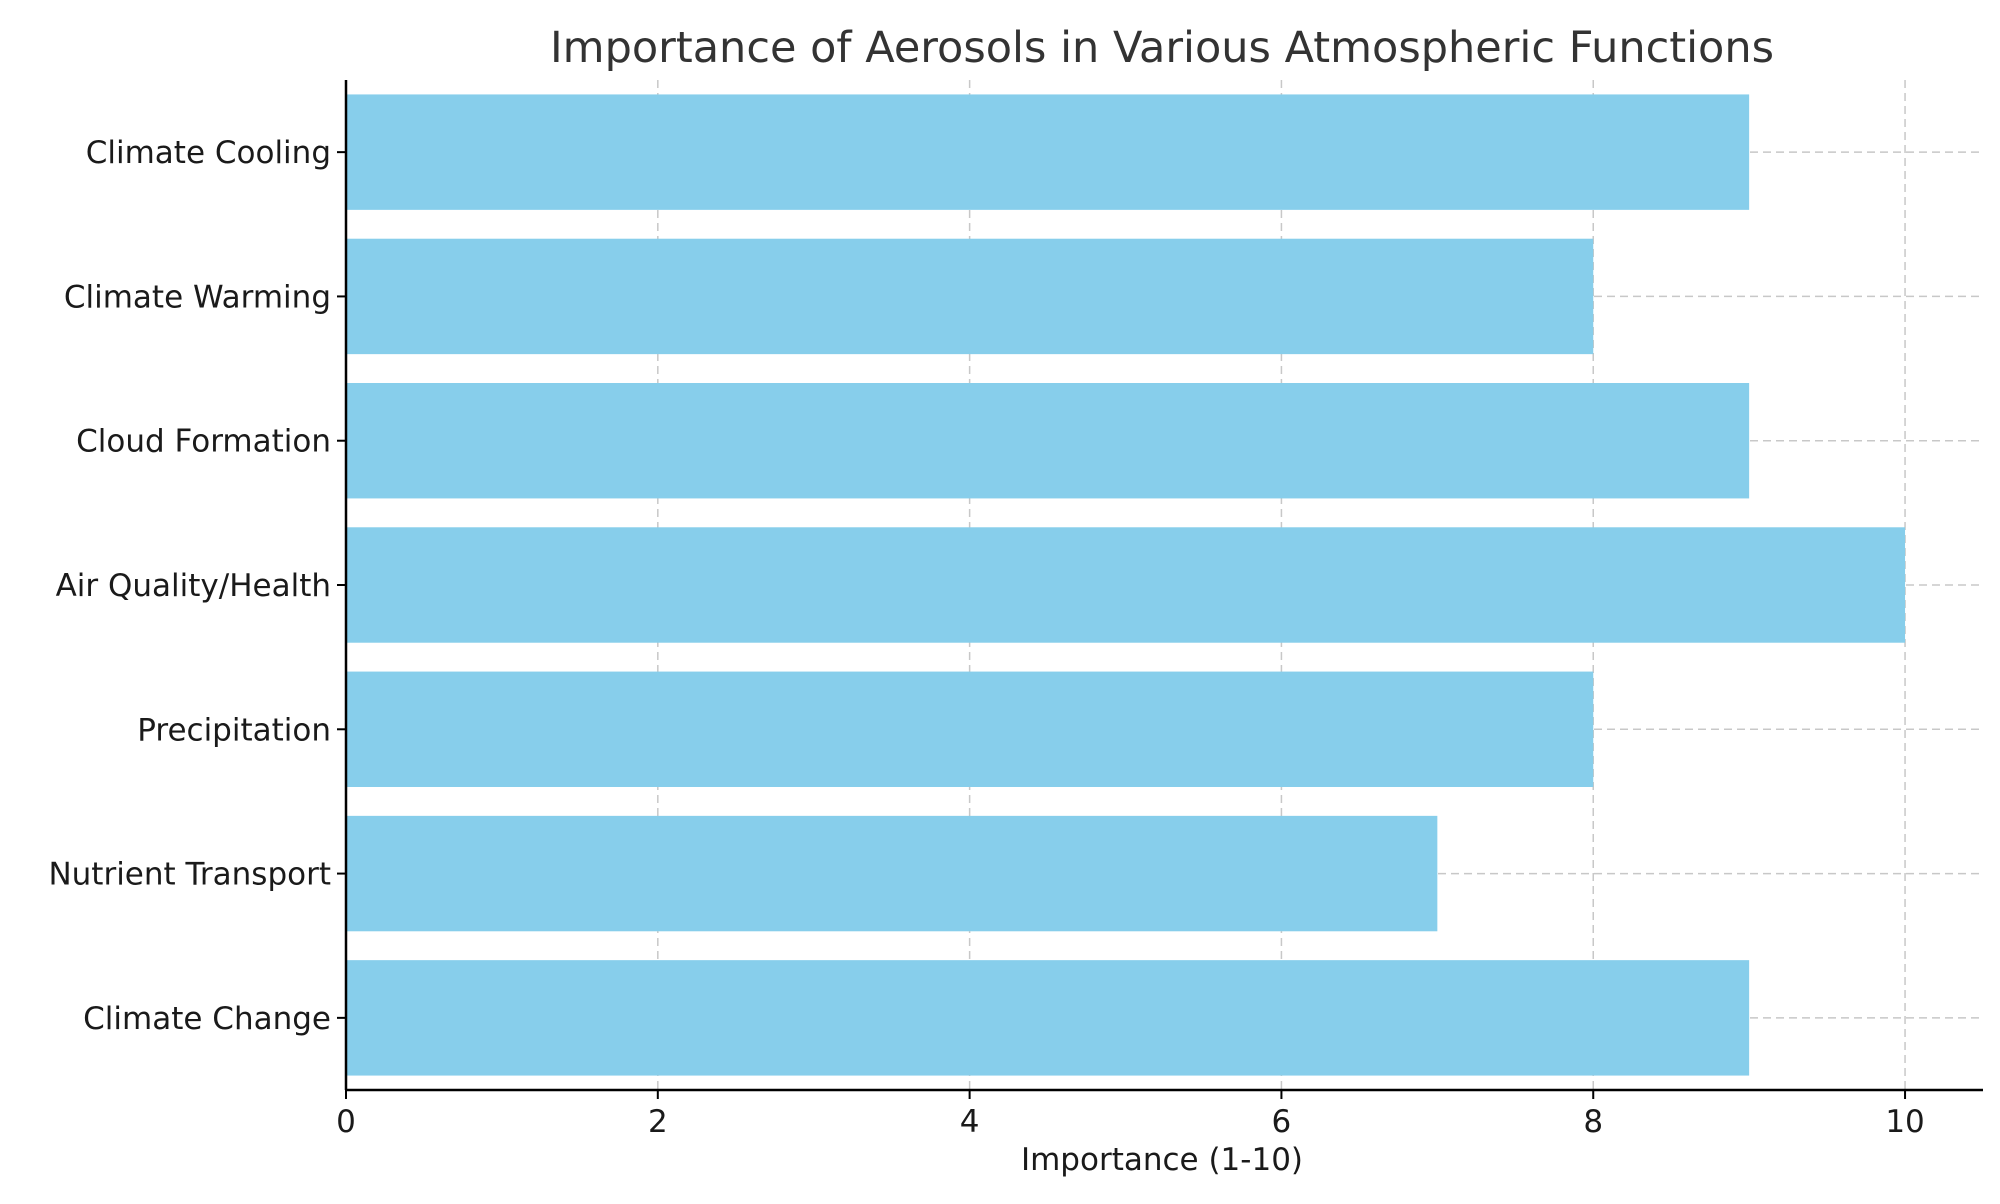 This screenshot has width=2000, height=1204. I want to click on x-tick-label: 10, so click(1904, 1122).